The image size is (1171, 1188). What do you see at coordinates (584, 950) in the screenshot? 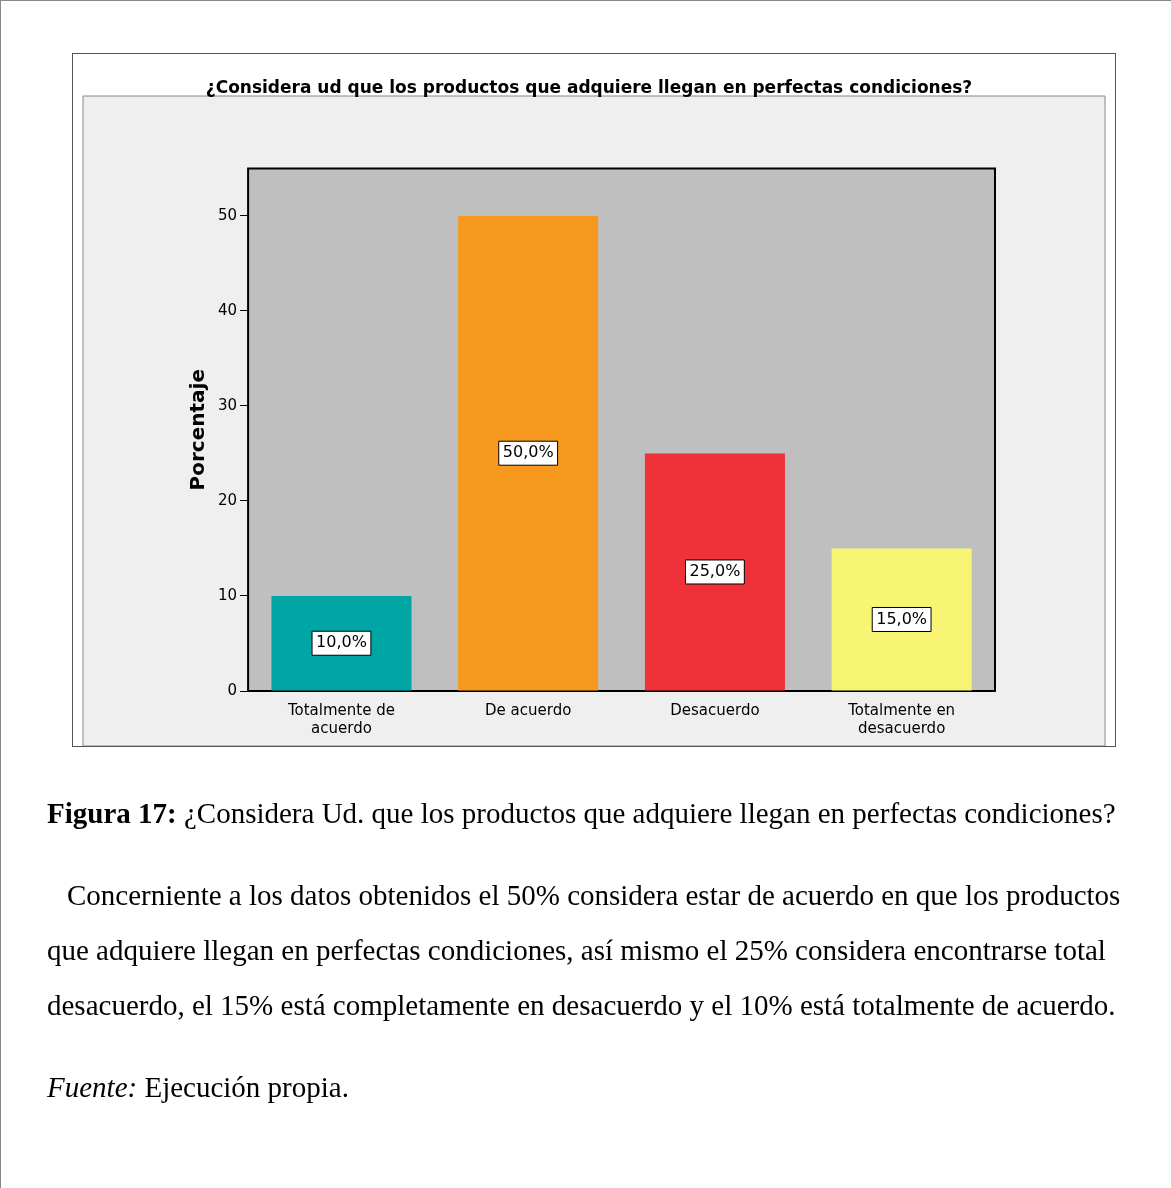
I see `text: Concerniente a los datos obtenidos el 50% considera estar de acuerdo en que los productos que adquiere llegan en perfectas condiciones, así mismo el 25% considera encontrarse total desacuerdo, el 15% está completamente en desacuerdo y el 10% está totalmente de acuerdo.` at bounding box center [584, 950].